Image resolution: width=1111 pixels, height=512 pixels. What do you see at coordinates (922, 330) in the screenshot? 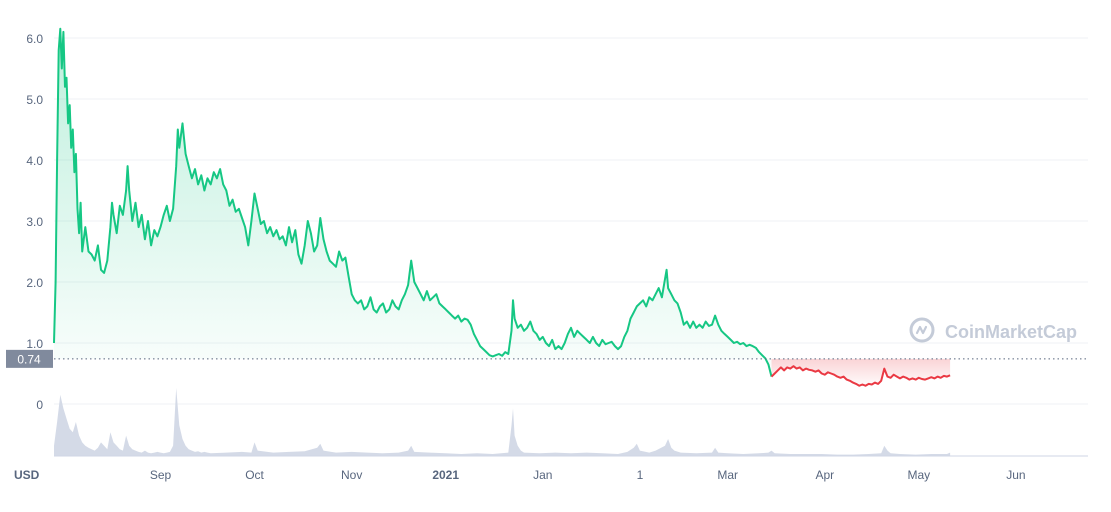
I see `coinmarketcap-logo-icon` at bounding box center [922, 330].